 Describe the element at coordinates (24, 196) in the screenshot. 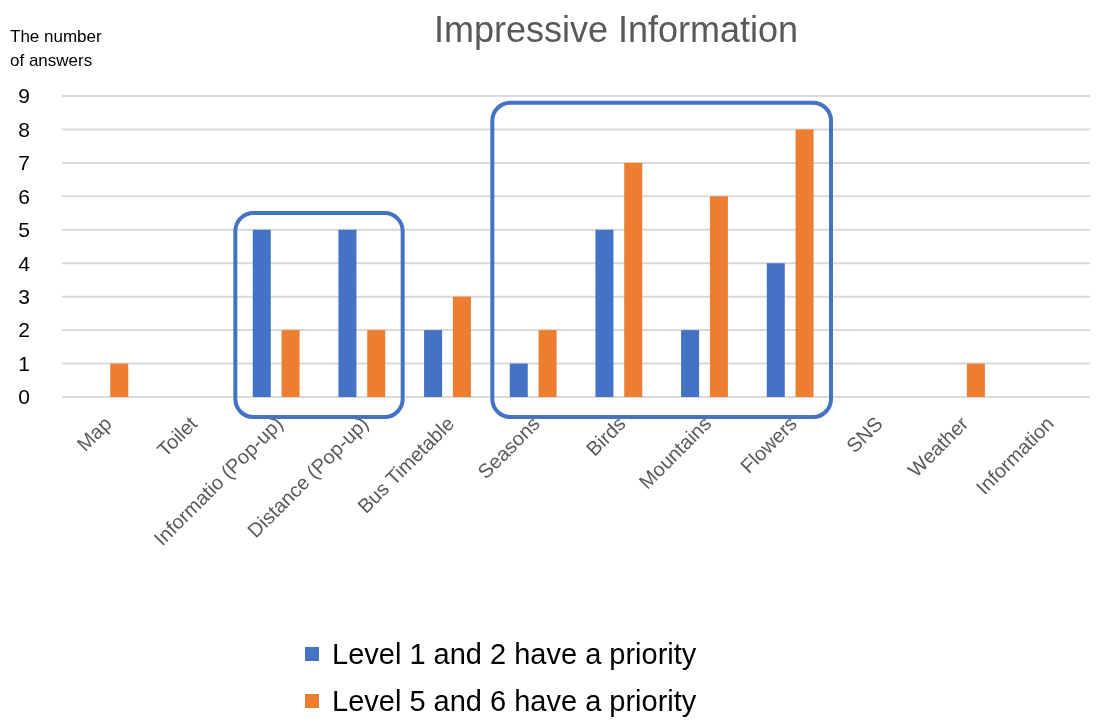

I see `y-tick-label: 6` at that location.